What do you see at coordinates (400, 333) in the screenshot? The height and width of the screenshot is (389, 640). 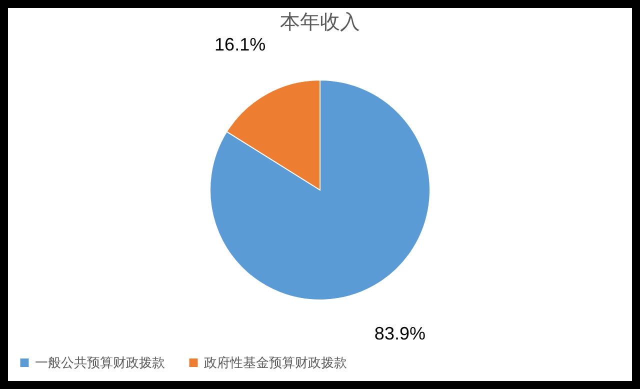 I see `data-label: 83.9%` at bounding box center [400, 333].